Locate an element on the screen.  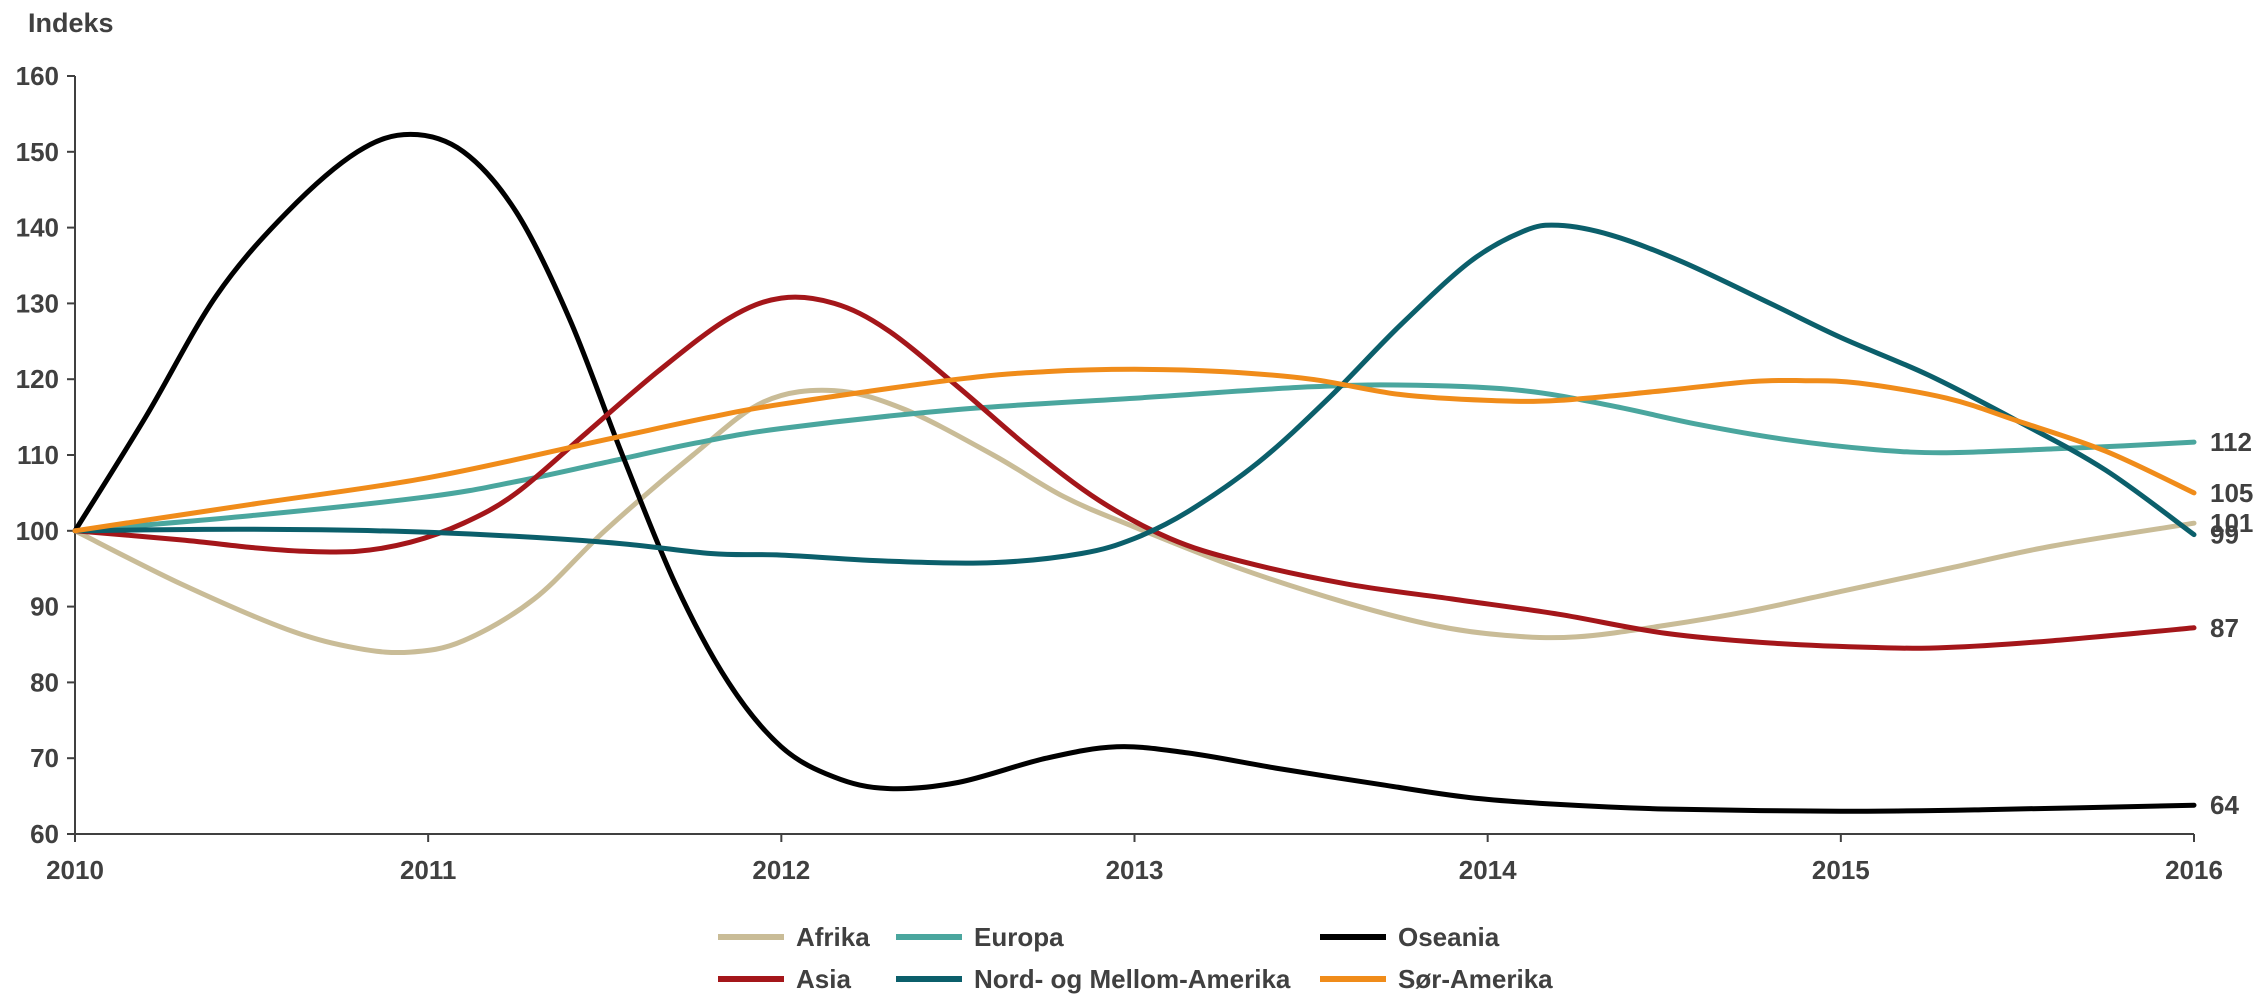
y-tick-label: 140 is located at coordinates (37, 228).